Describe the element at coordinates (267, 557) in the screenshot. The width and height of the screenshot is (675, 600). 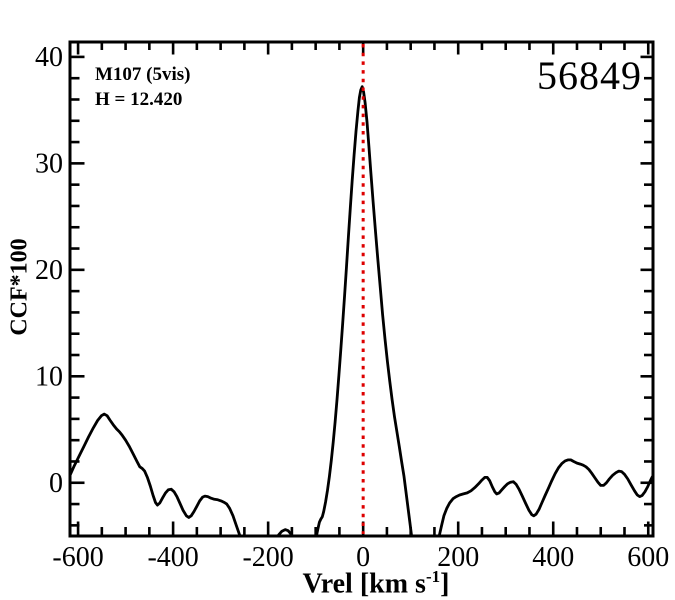
I see `x-tick-label: -200` at that location.